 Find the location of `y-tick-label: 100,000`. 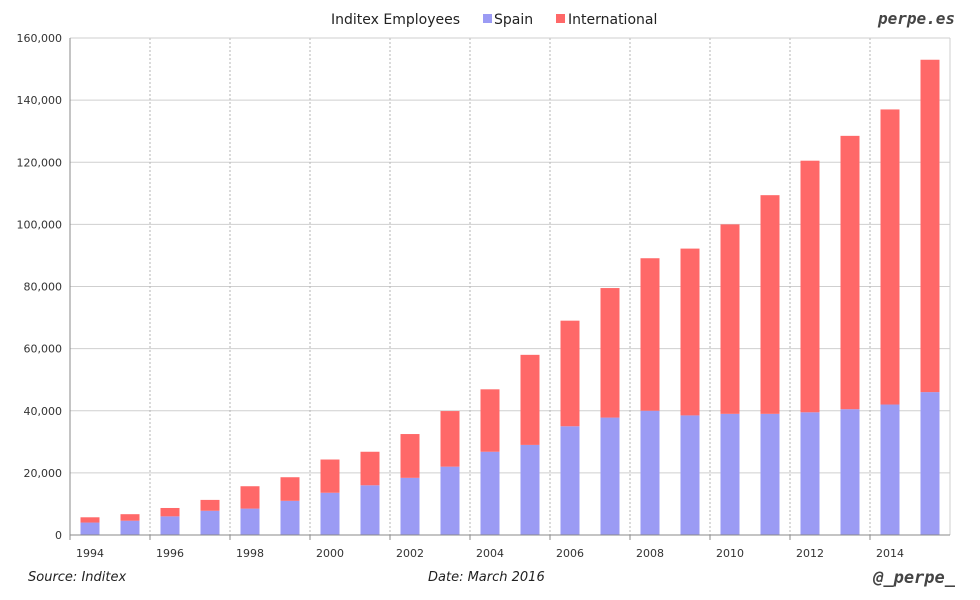

y-tick-label: 100,000 is located at coordinates (40, 224).